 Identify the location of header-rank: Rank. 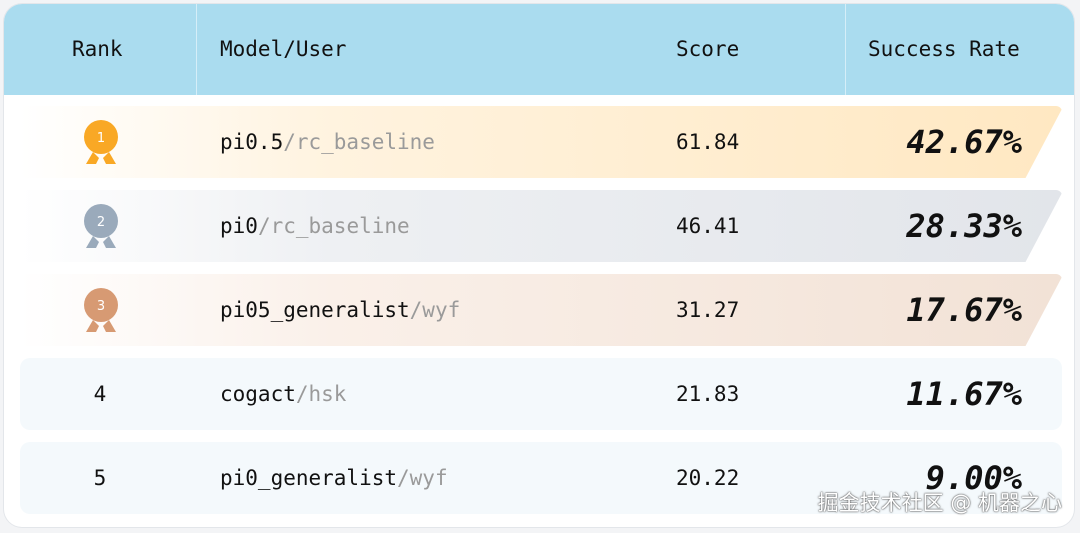
(97, 49).